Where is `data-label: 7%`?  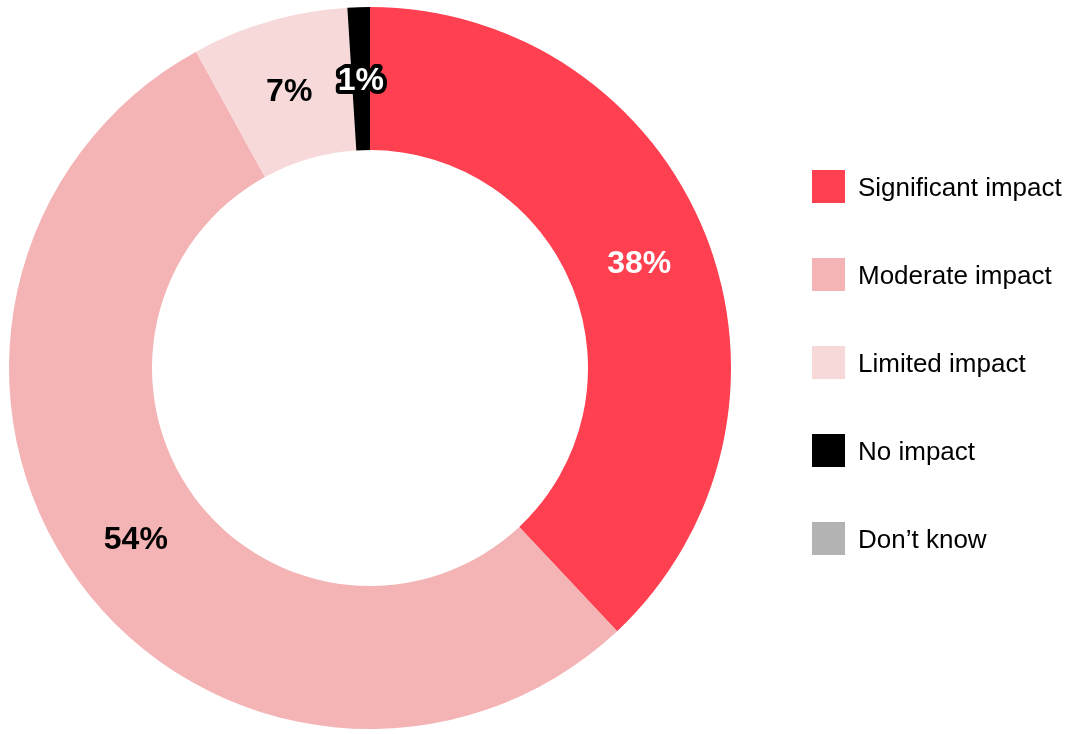 data-label: 7% is located at coordinates (289, 90).